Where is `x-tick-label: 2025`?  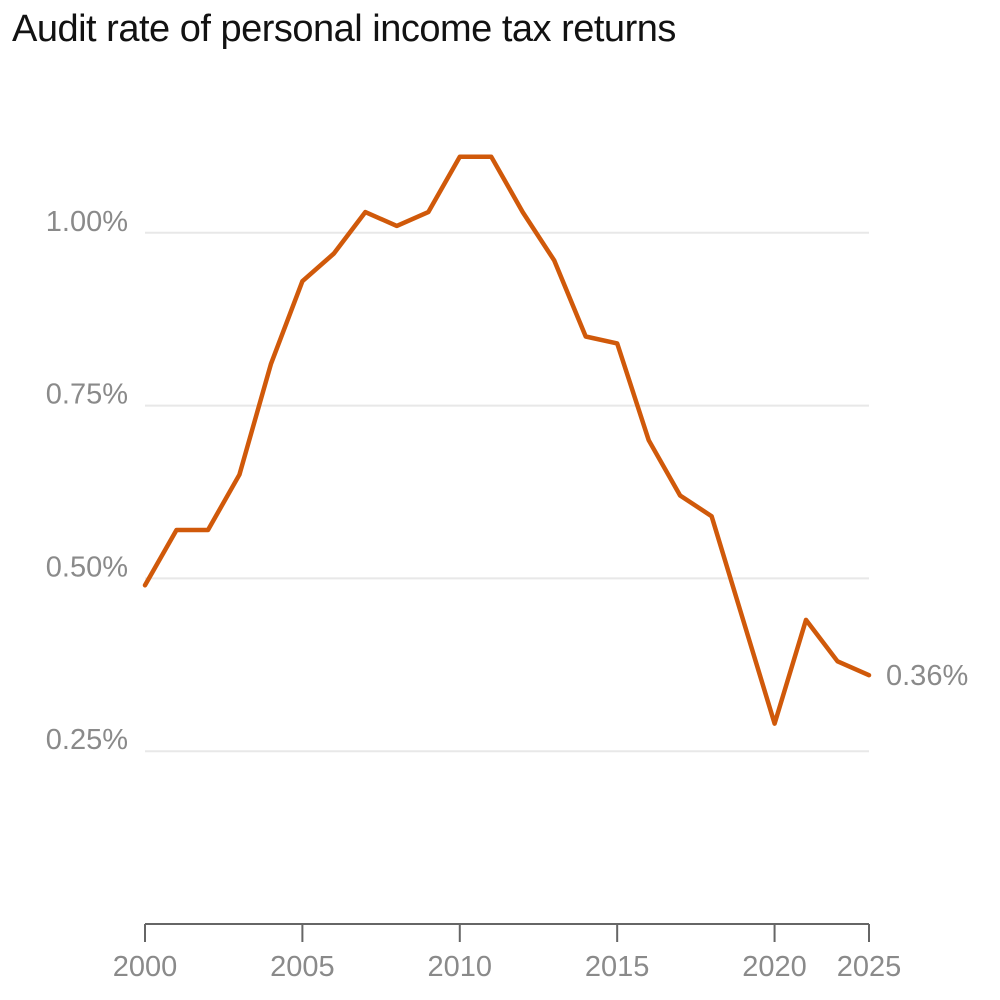 x-tick-label: 2025 is located at coordinates (869, 967).